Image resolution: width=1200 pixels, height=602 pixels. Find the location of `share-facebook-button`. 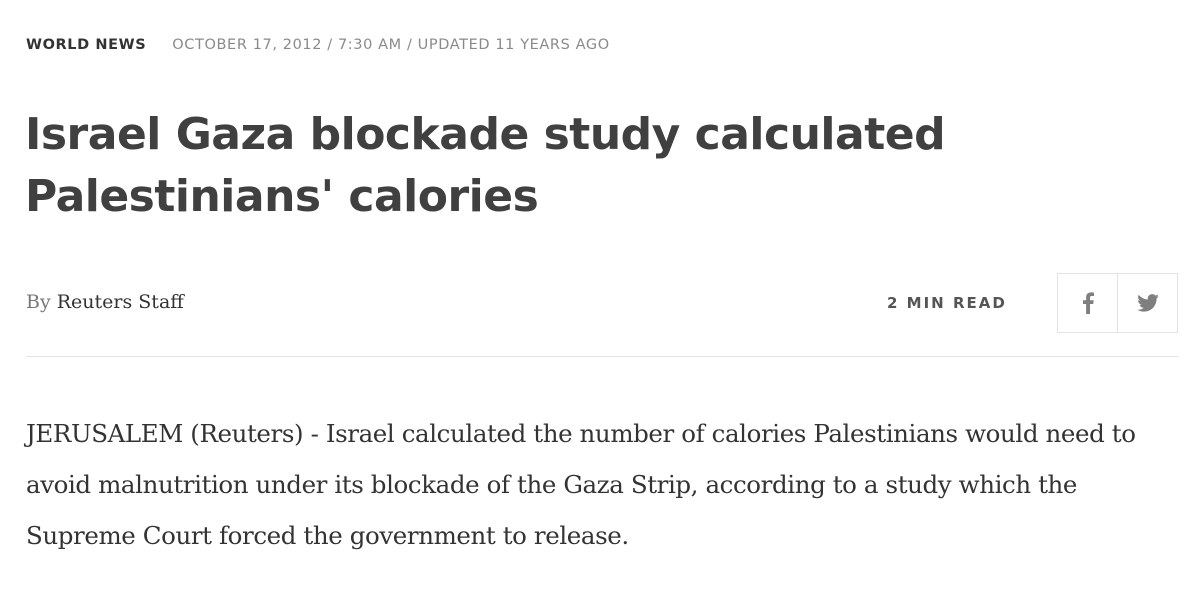

share-facebook-button is located at coordinates (1087, 303).